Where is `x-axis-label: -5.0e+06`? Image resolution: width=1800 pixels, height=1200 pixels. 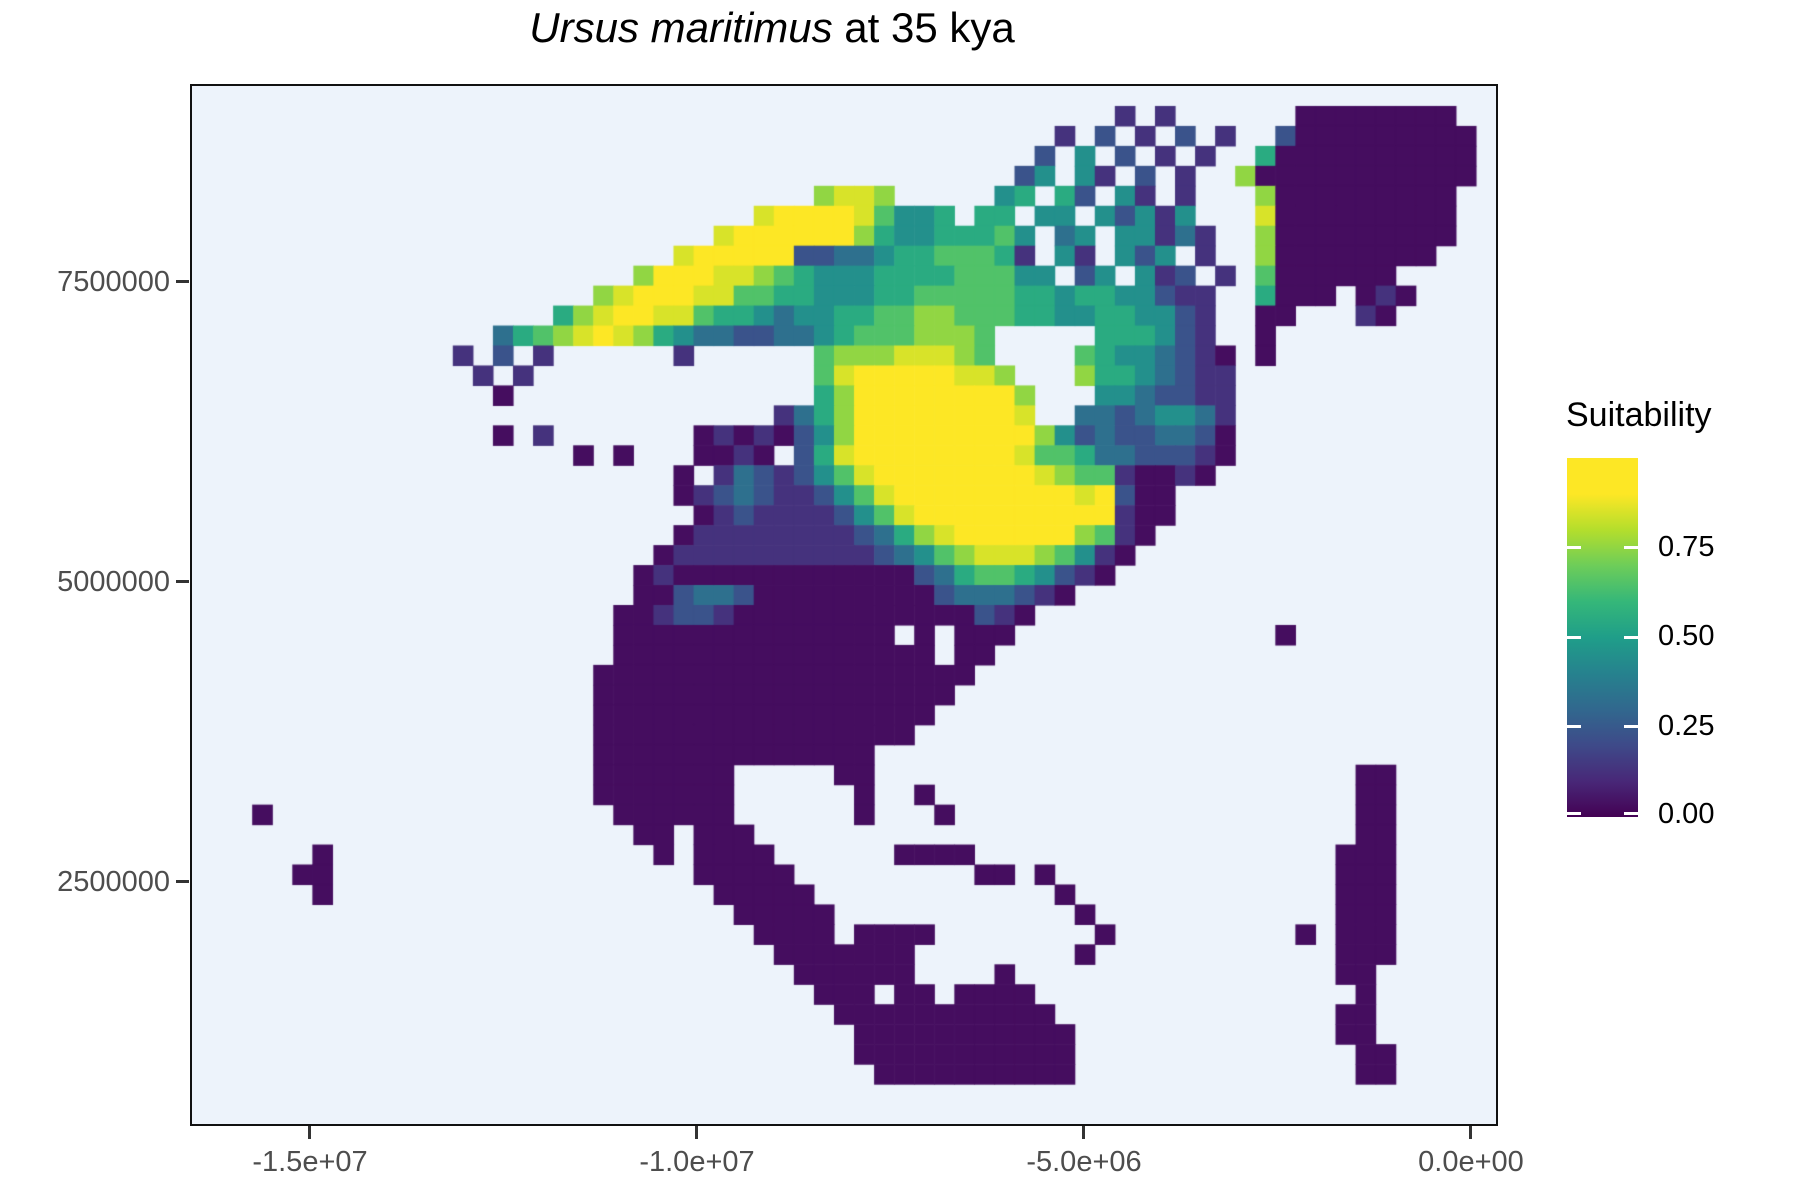 x-axis-label: -5.0e+06 is located at coordinates (1084, 1162).